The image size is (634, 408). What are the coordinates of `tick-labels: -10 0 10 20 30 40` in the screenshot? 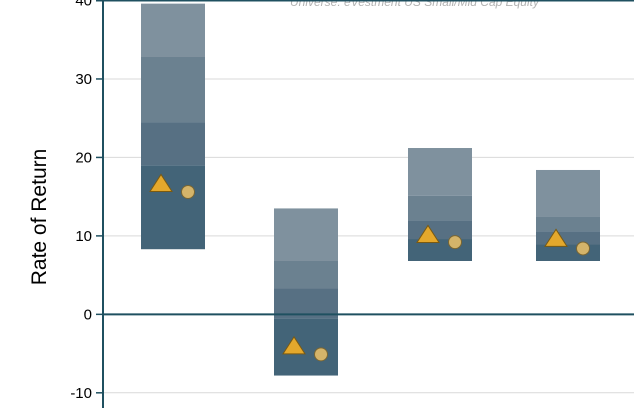 It's located at (81, 201).